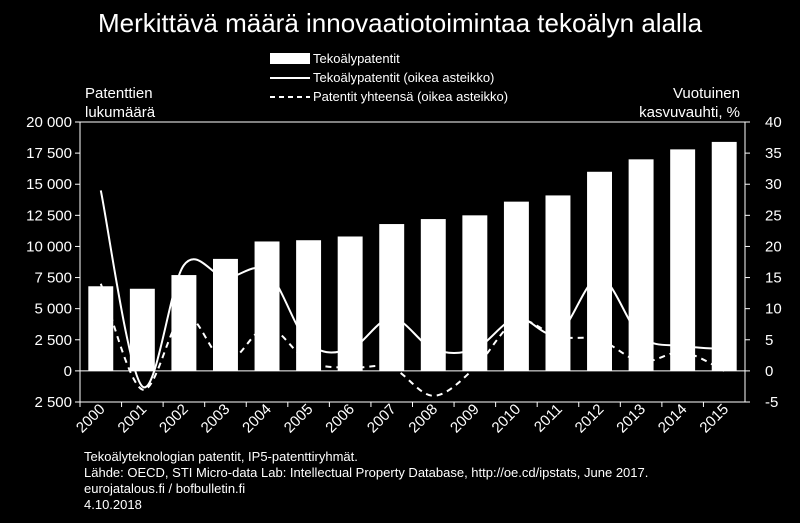  I want to click on x-tick-label-2000: 2000, so click(91, 419).